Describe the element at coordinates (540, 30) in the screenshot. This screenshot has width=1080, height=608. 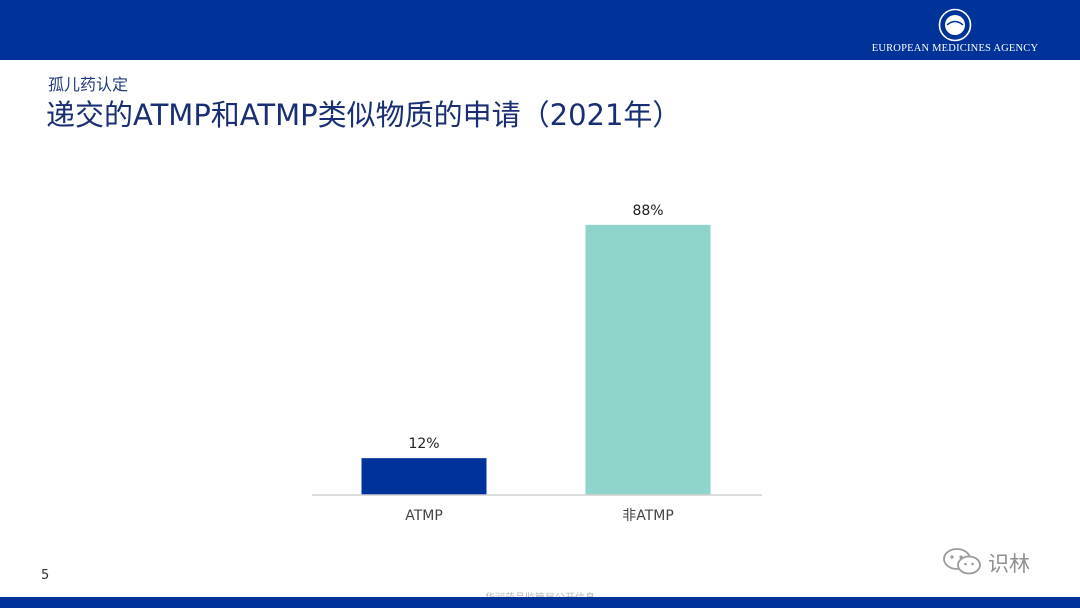
I see `header-bar: EUROPEAN MEDICINES AGENCY` at that location.